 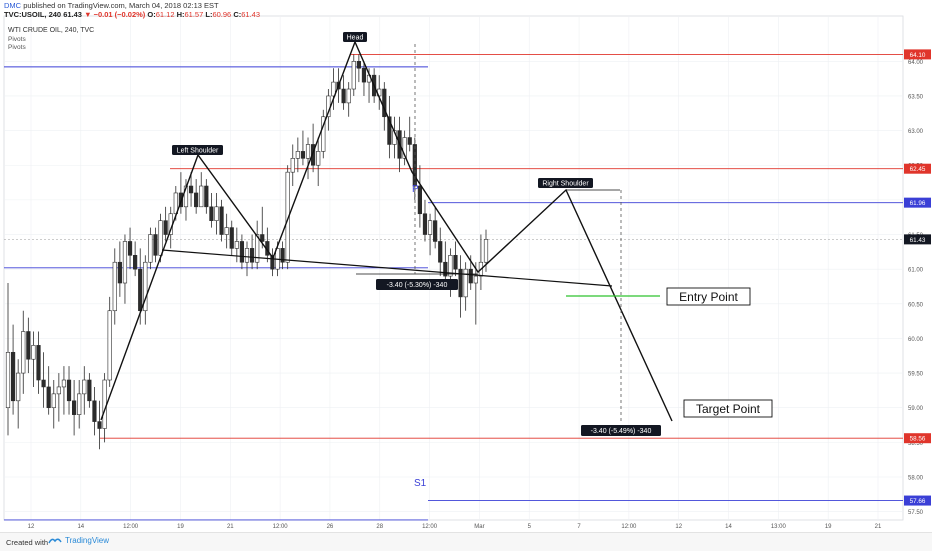 I want to click on projection-label-2: -3.40 (-5.49%) -340, so click(x=621, y=430).